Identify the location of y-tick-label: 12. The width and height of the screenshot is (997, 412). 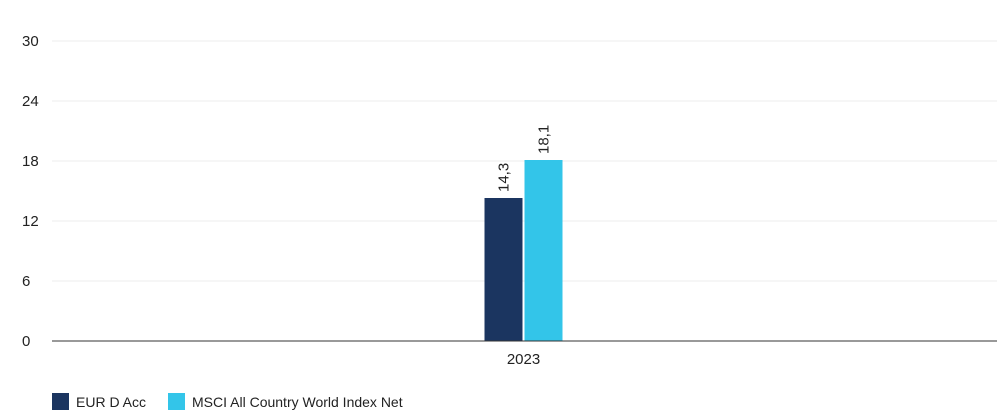
(30, 221).